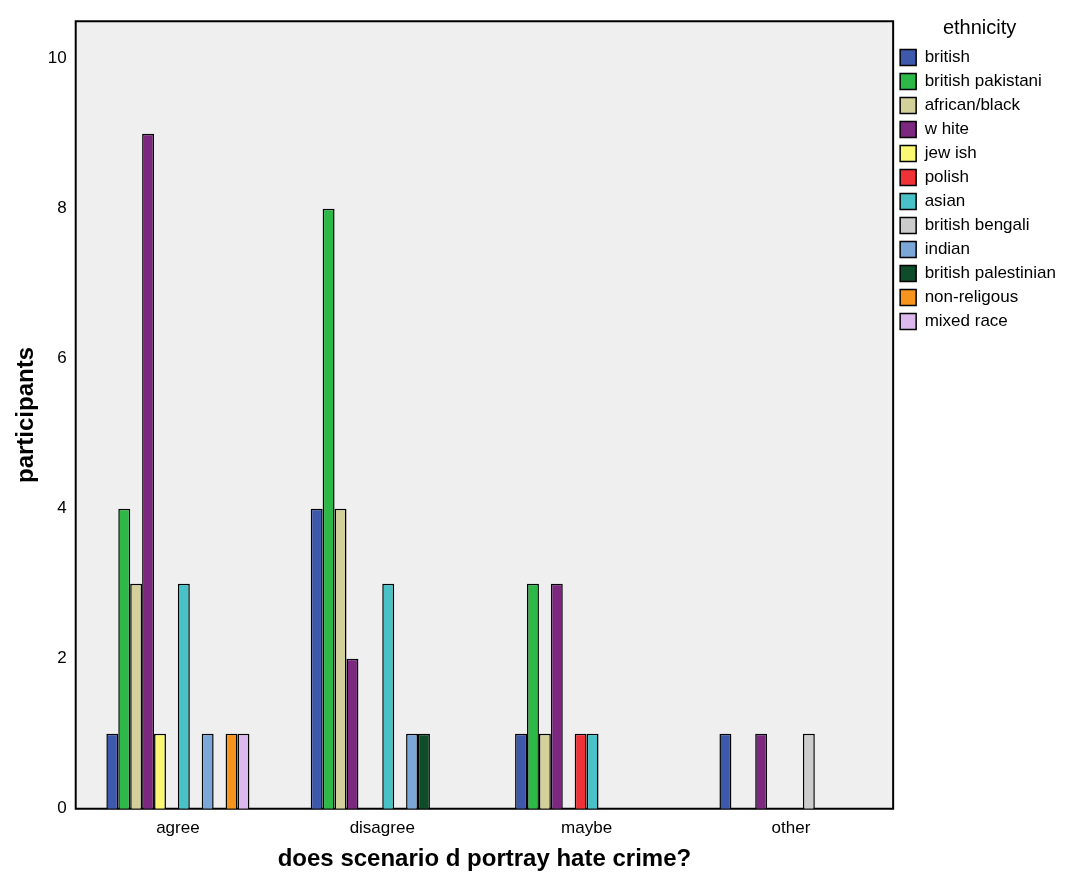  Describe the element at coordinates (791, 827) in the screenshot. I see `x-tick-label: other` at that location.